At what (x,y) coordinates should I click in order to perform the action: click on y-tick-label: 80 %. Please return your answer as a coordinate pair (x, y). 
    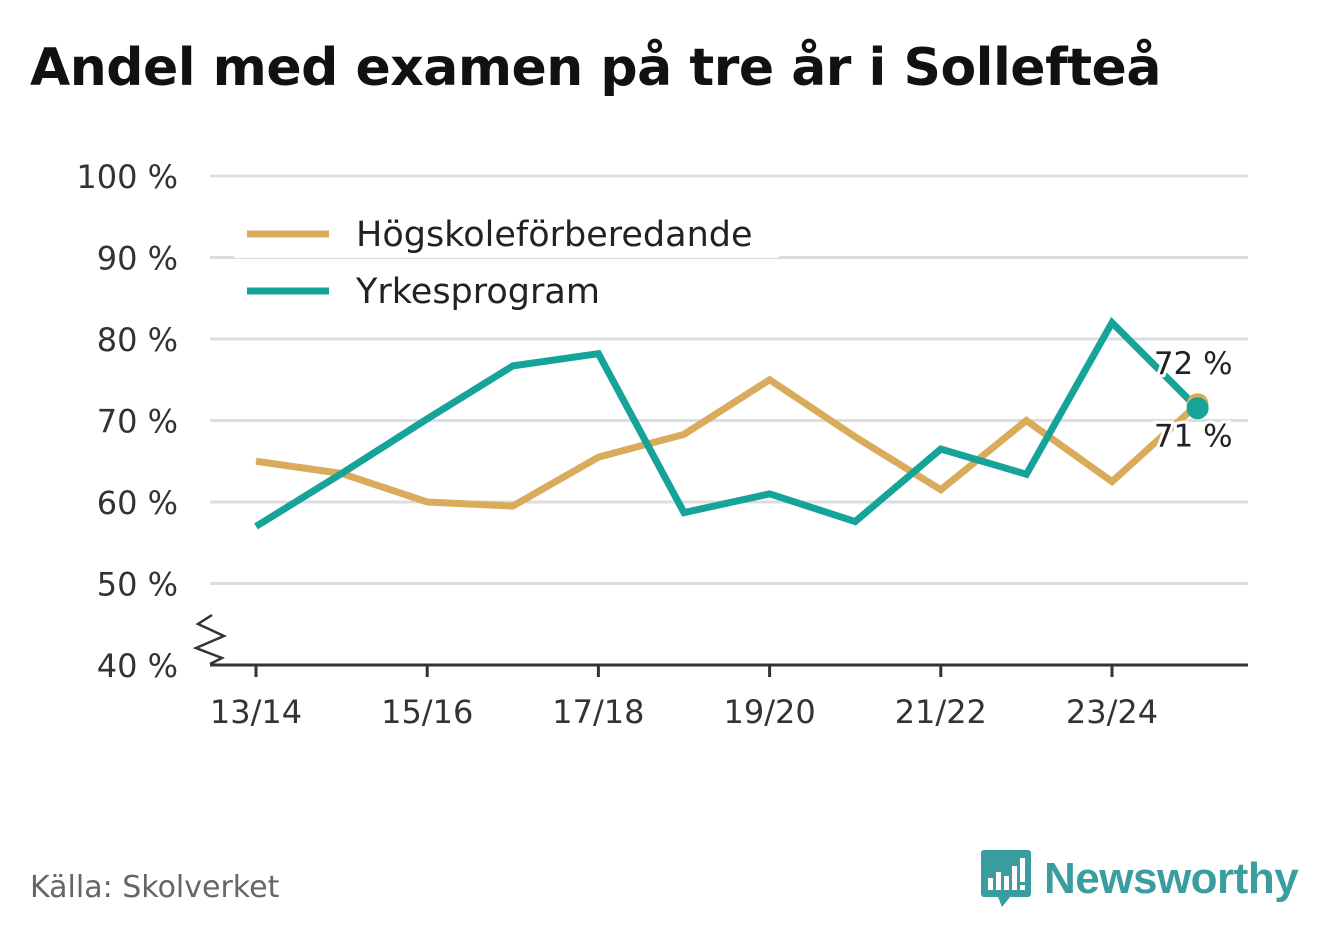
    Looking at the image, I should click on (137, 340).